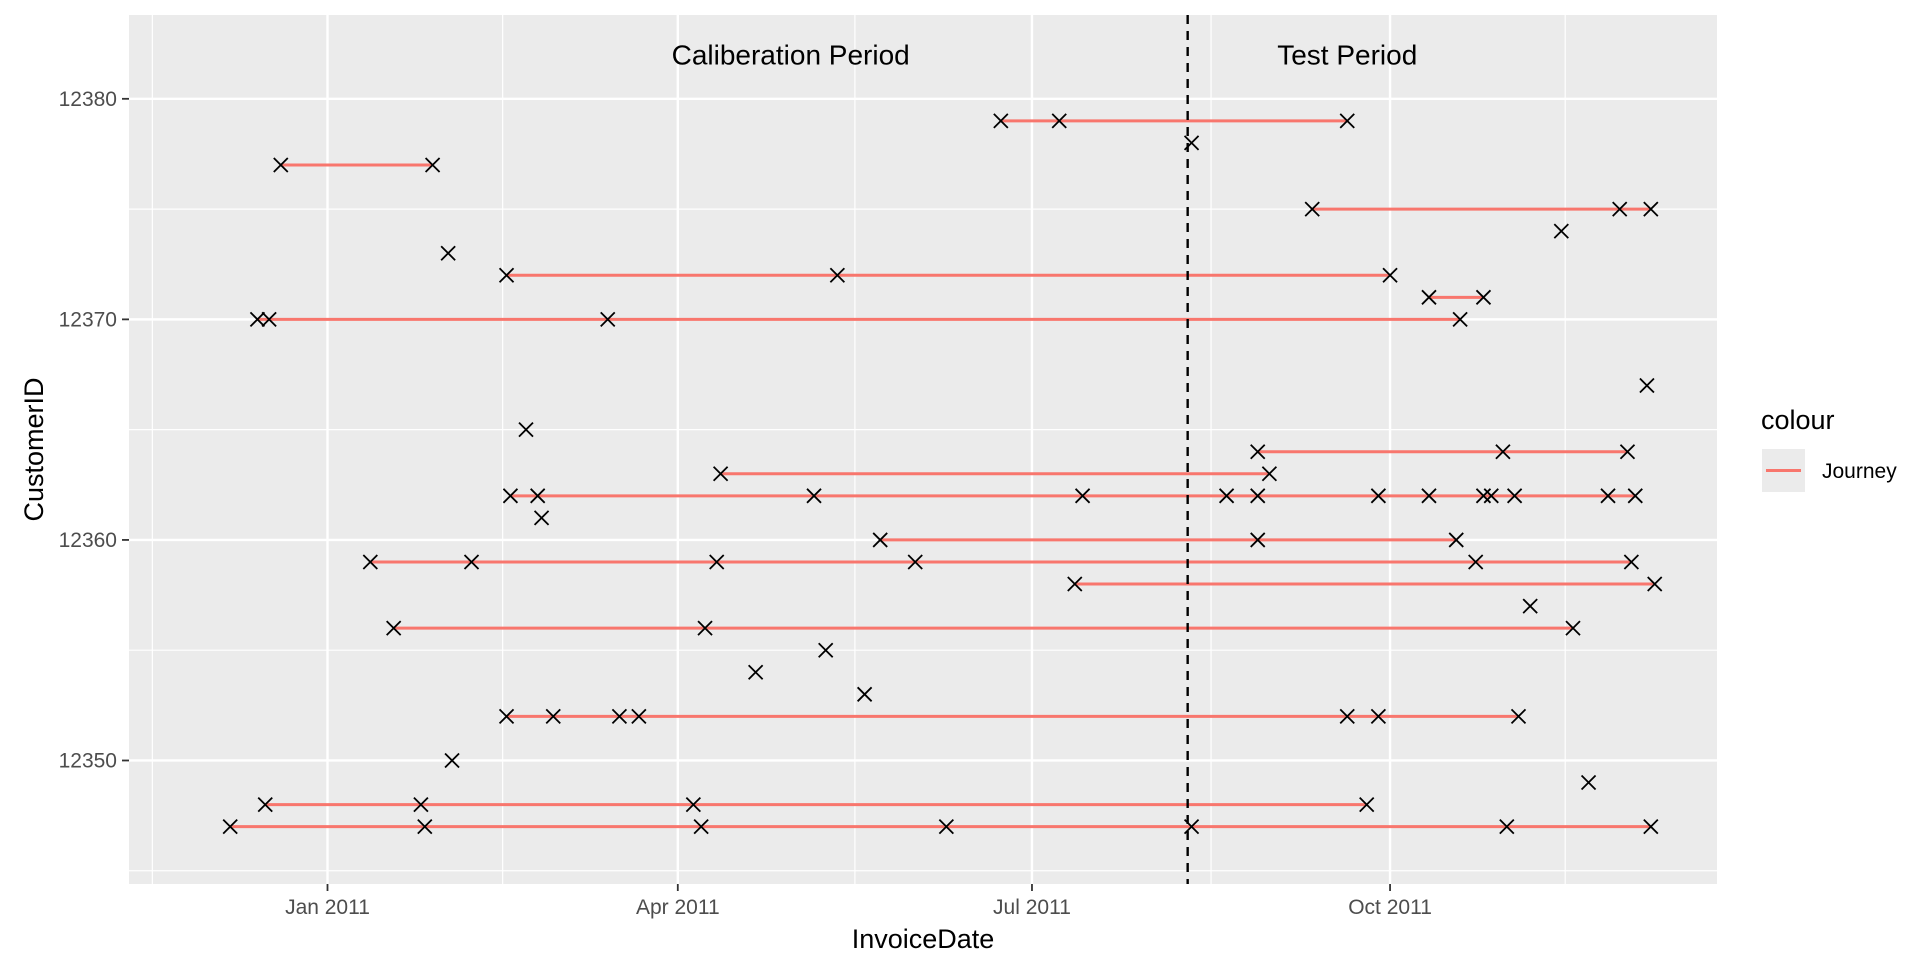 This screenshot has width=1920, height=960. What do you see at coordinates (1859, 471) in the screenshot?
I see `legend-label-journey: Journey` at bounding box center [1859, 471].